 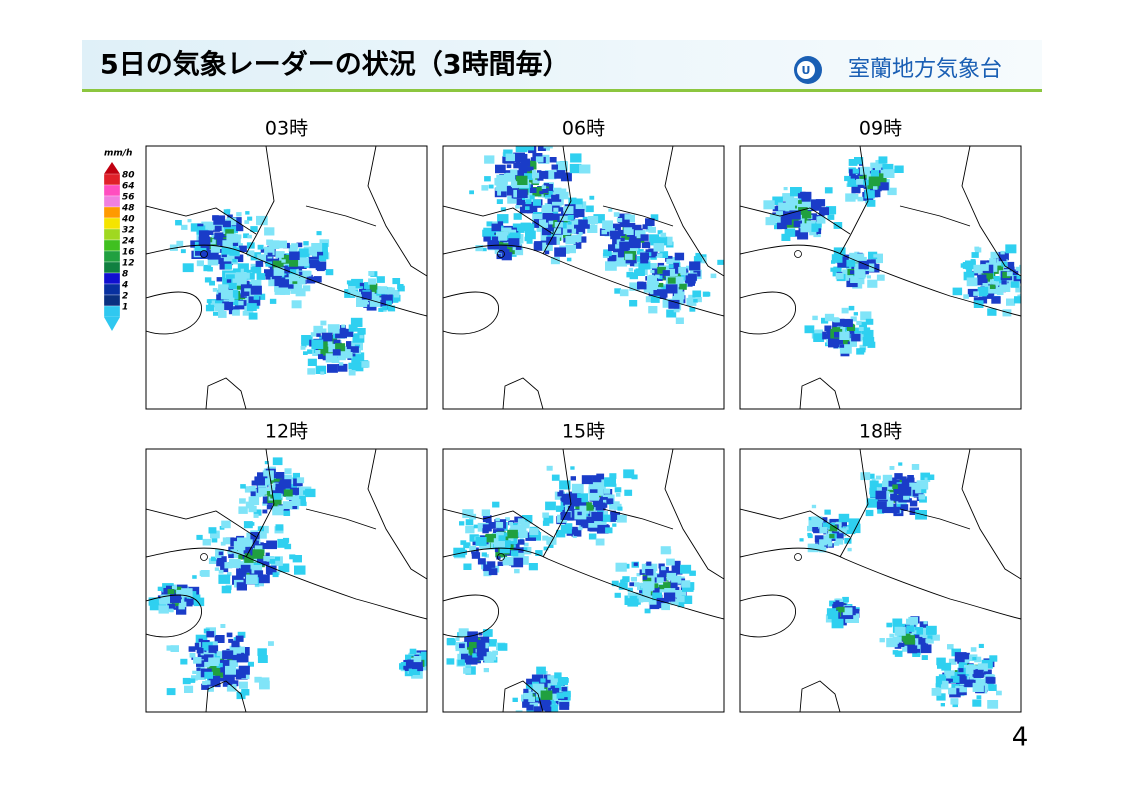 I want to click on legend-label: 80, so click(x=128, y=176).